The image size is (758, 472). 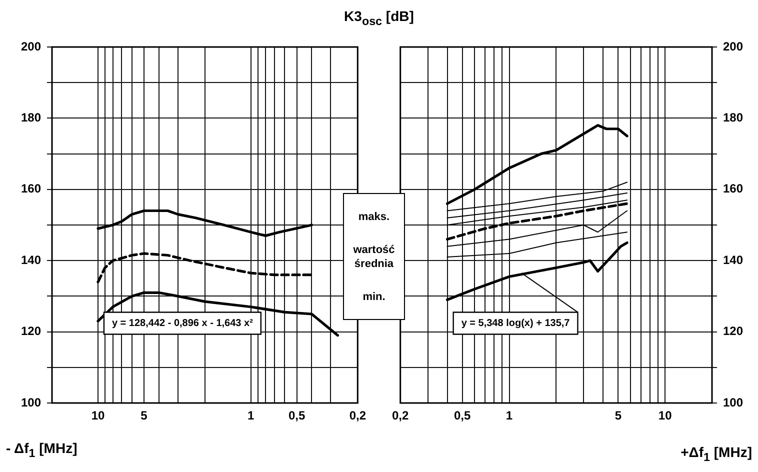 What do you see at coordinates (379, 18) in the screenshot?
I see `chart-title: K3$_{osc}$ [dB]` at bounding box center [379, 18].